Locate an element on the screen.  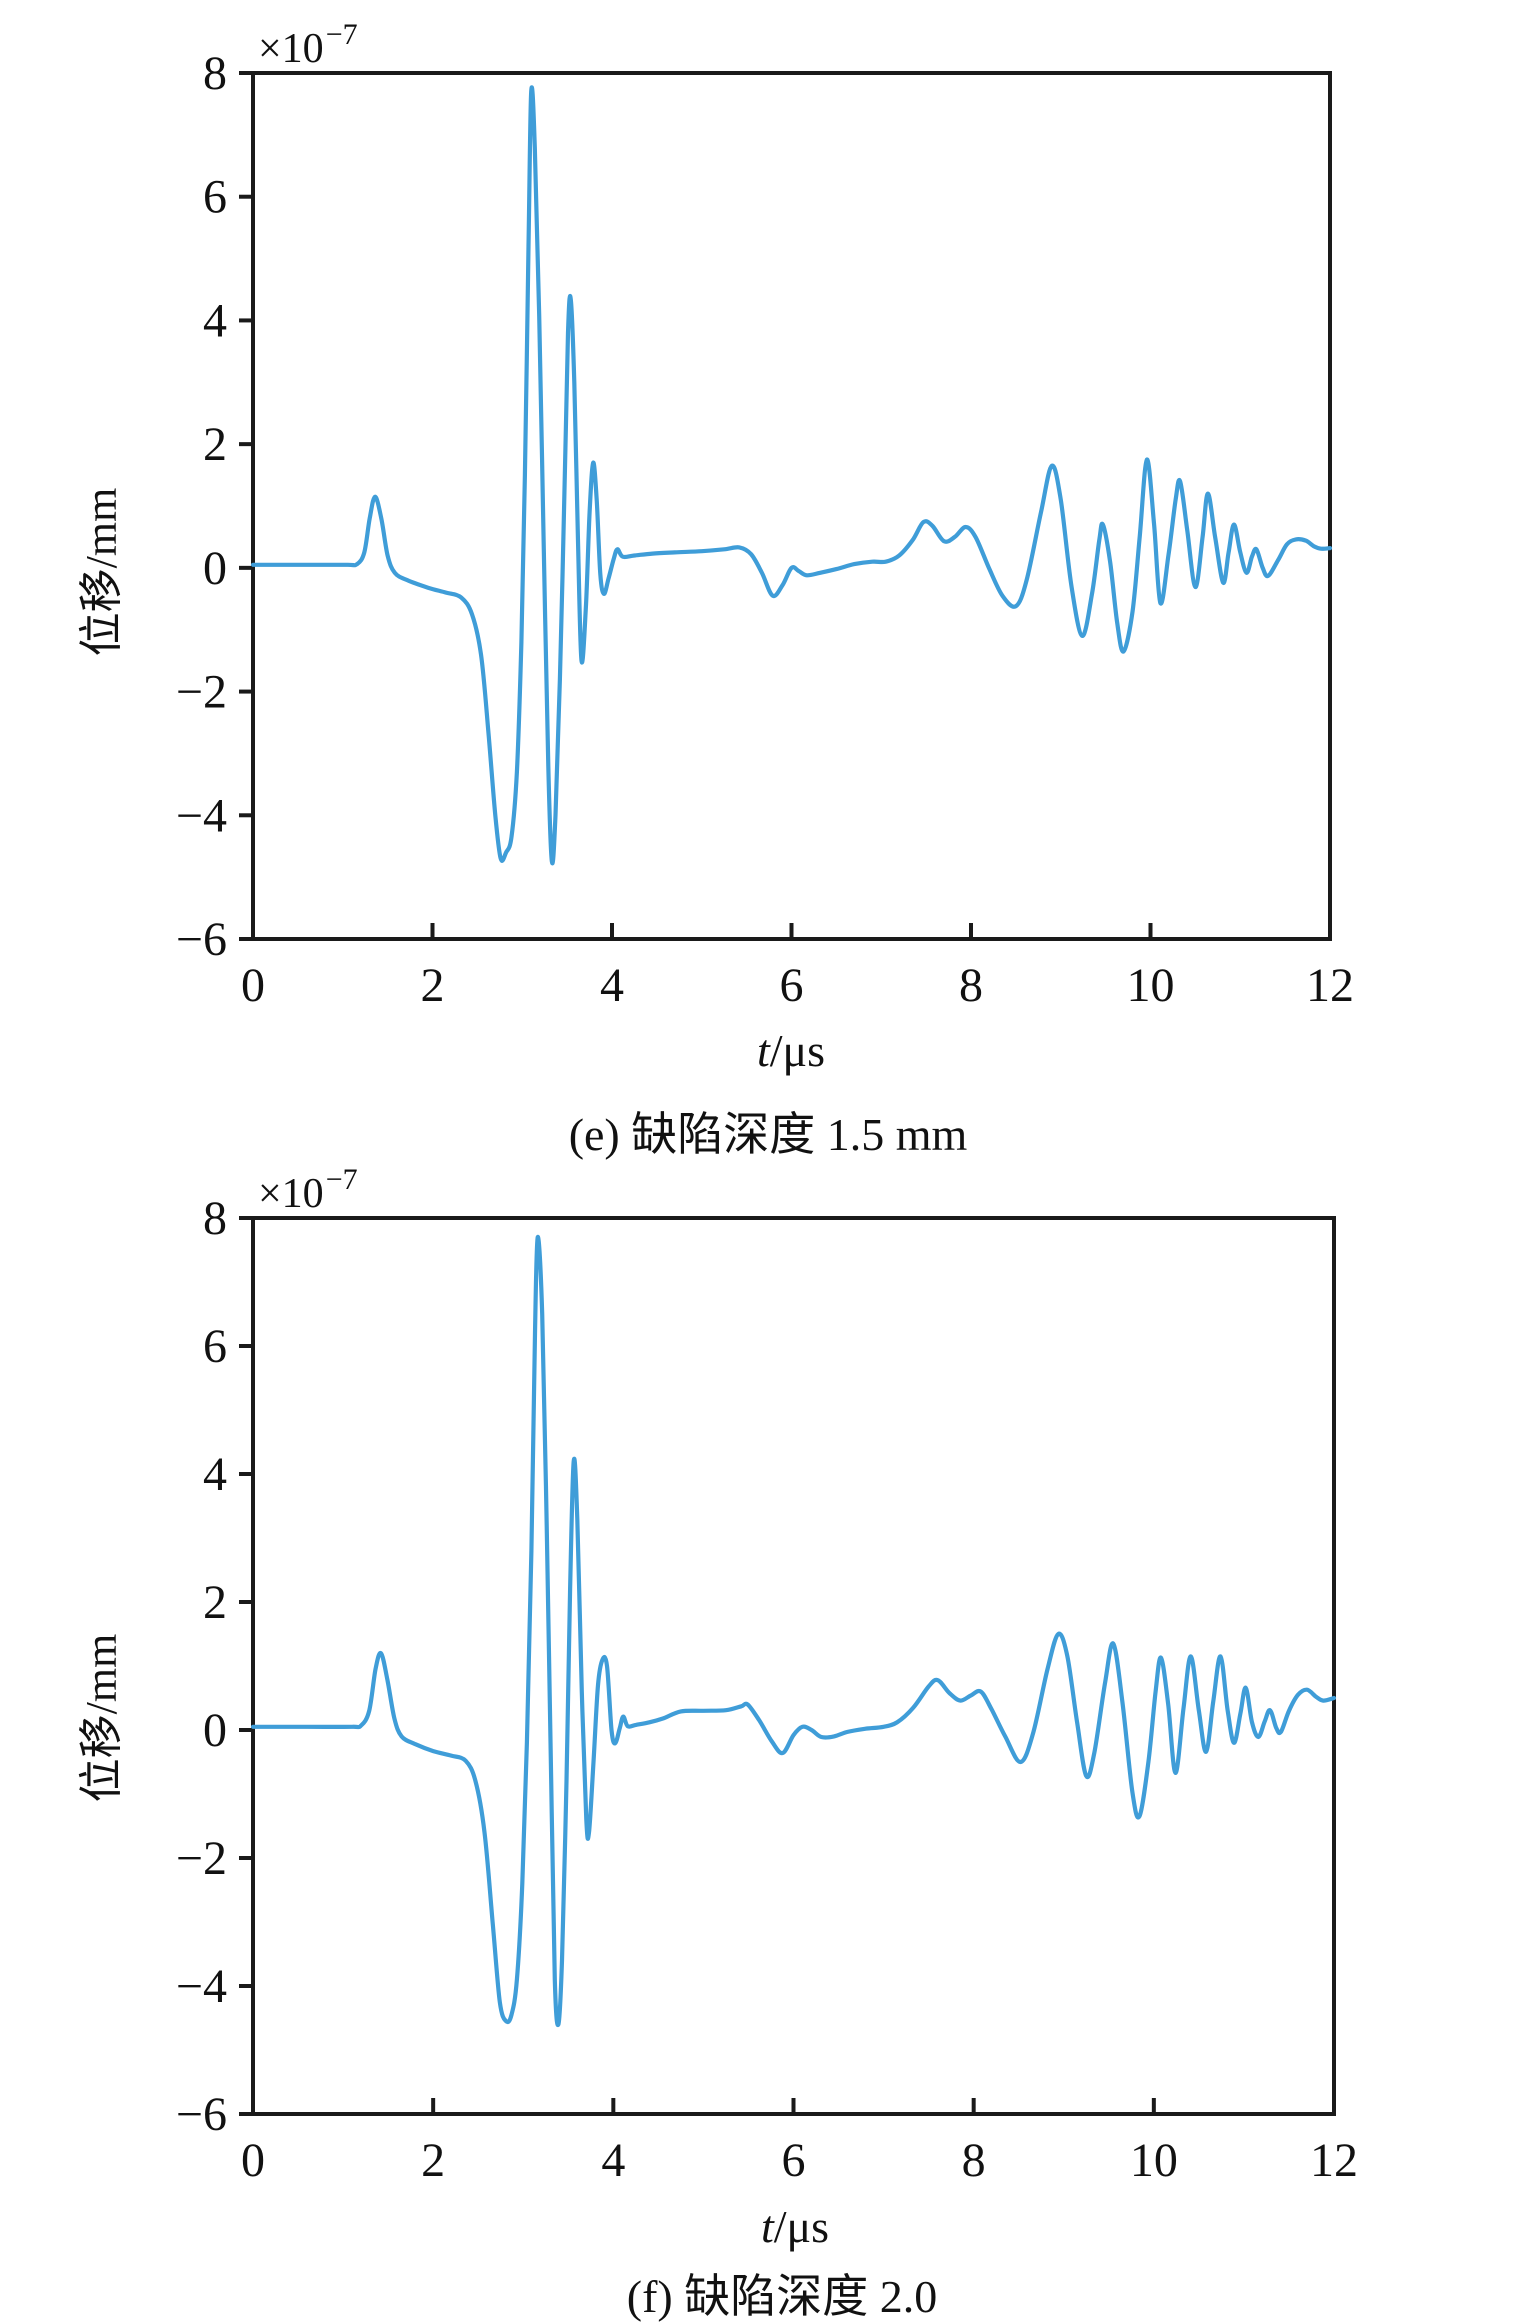
chart-e-caption: (e) 缺陷深度 1.5 mm is located at coordinates (768, 1134).